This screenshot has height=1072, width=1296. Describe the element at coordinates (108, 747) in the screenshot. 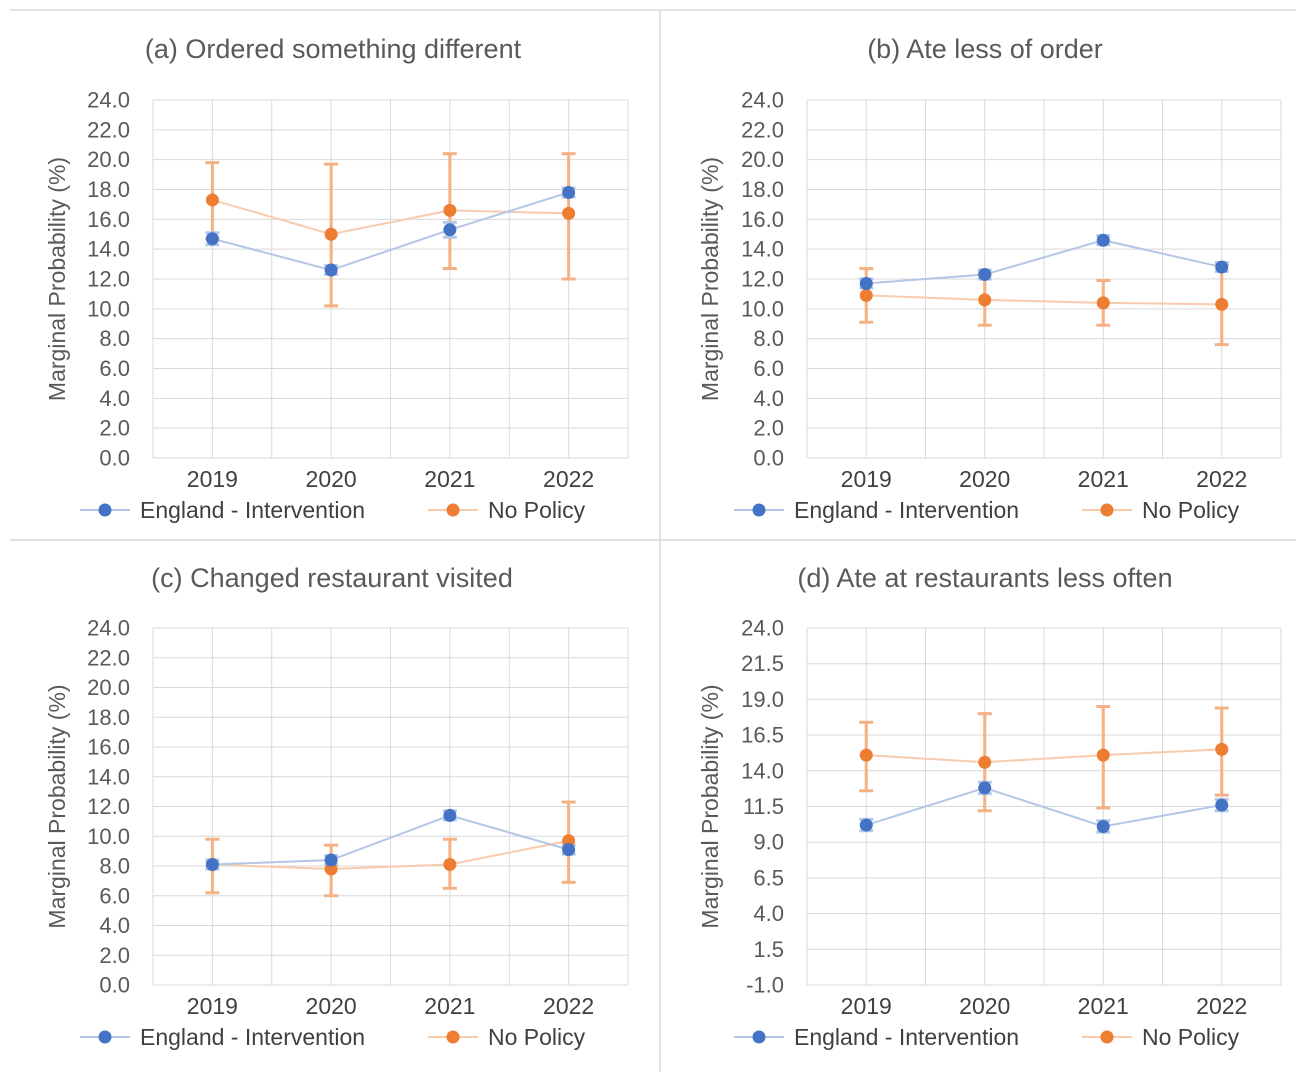

I see `y-tick-label: 16.0` at that location.